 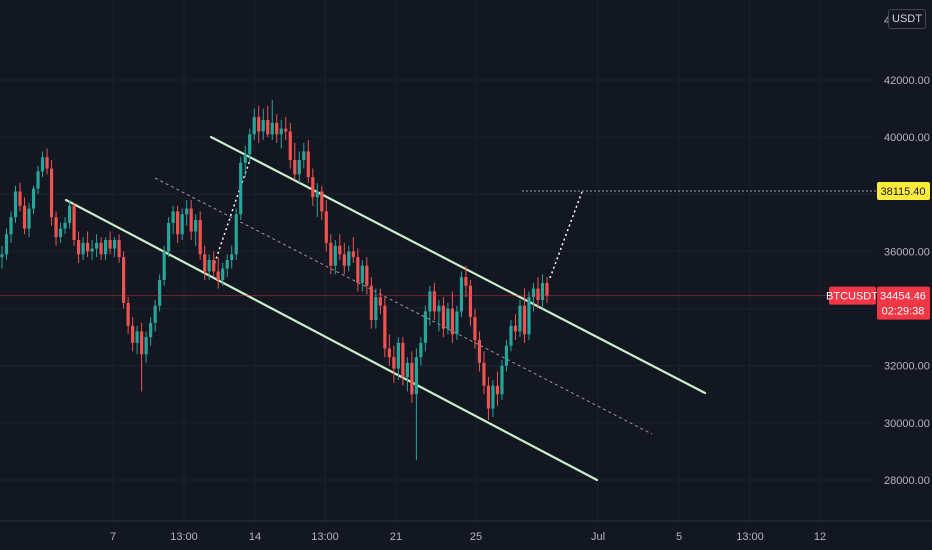 What do you see at coordinates (466, 531) in the screenshot?
I see `time-axis: 7 13:00 14 13:00 21 25 Jul 5 13:00 12` at bounding box center [466, 531].